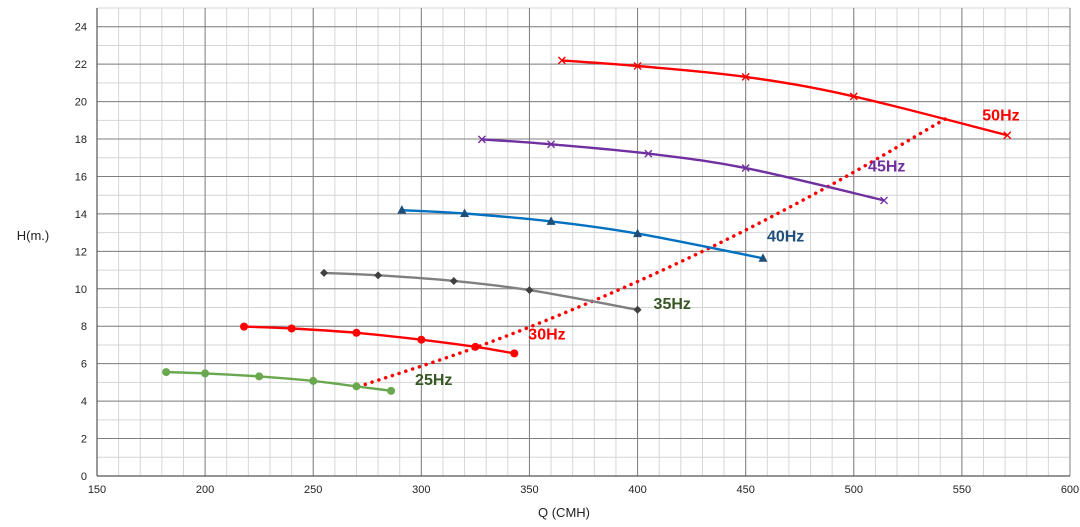 This screenshot has width=1080, height=527. I want to click on y-tick-label: 10, so click(81, 290).